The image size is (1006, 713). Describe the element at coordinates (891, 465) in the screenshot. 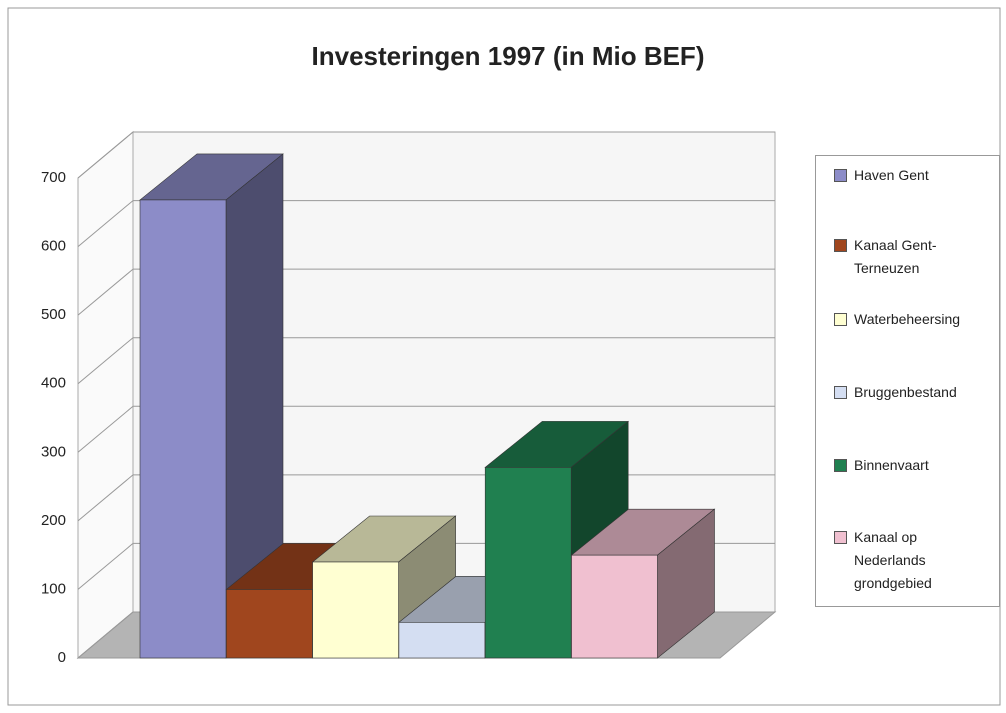

I see `legend-label: Binnenvaart` at that location.